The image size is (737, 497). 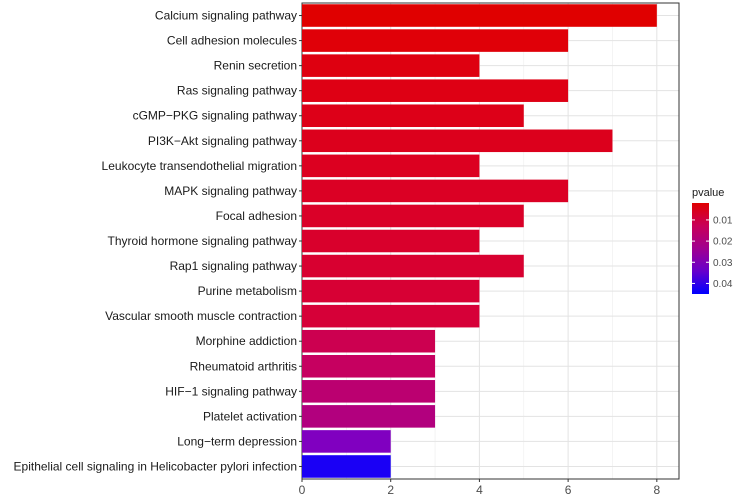 I want to click on x-axis: 0 2 4 6 8, so click(x=479, y=488).